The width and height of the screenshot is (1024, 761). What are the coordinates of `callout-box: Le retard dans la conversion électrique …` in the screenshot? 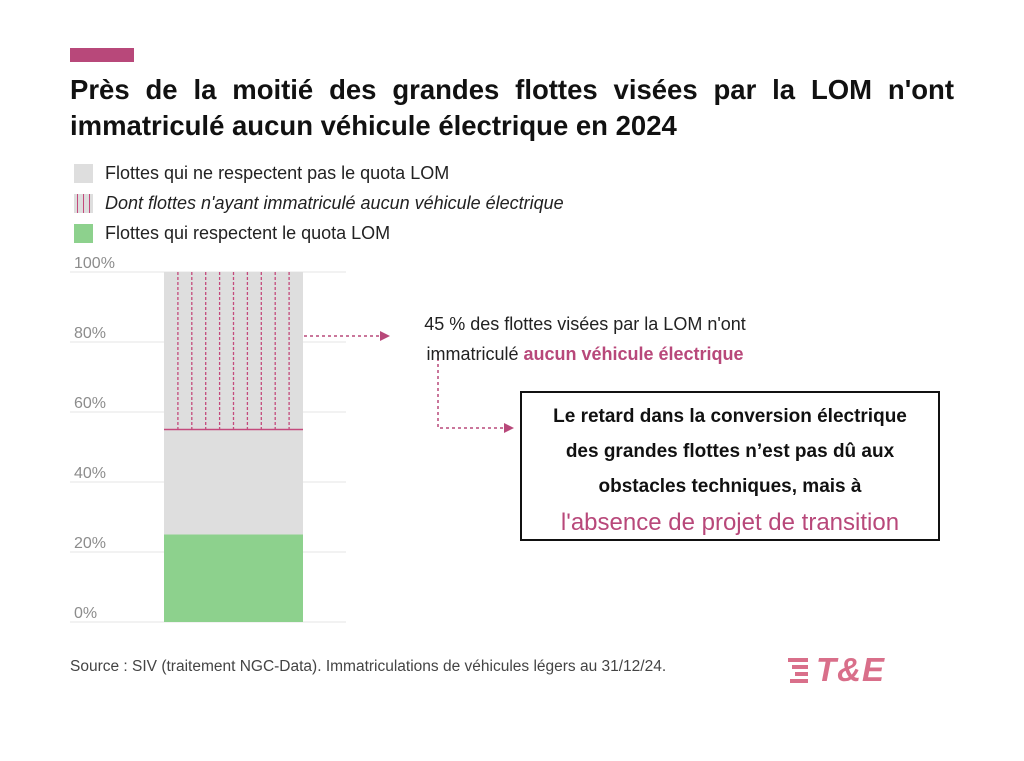 It's located at (730, 466).